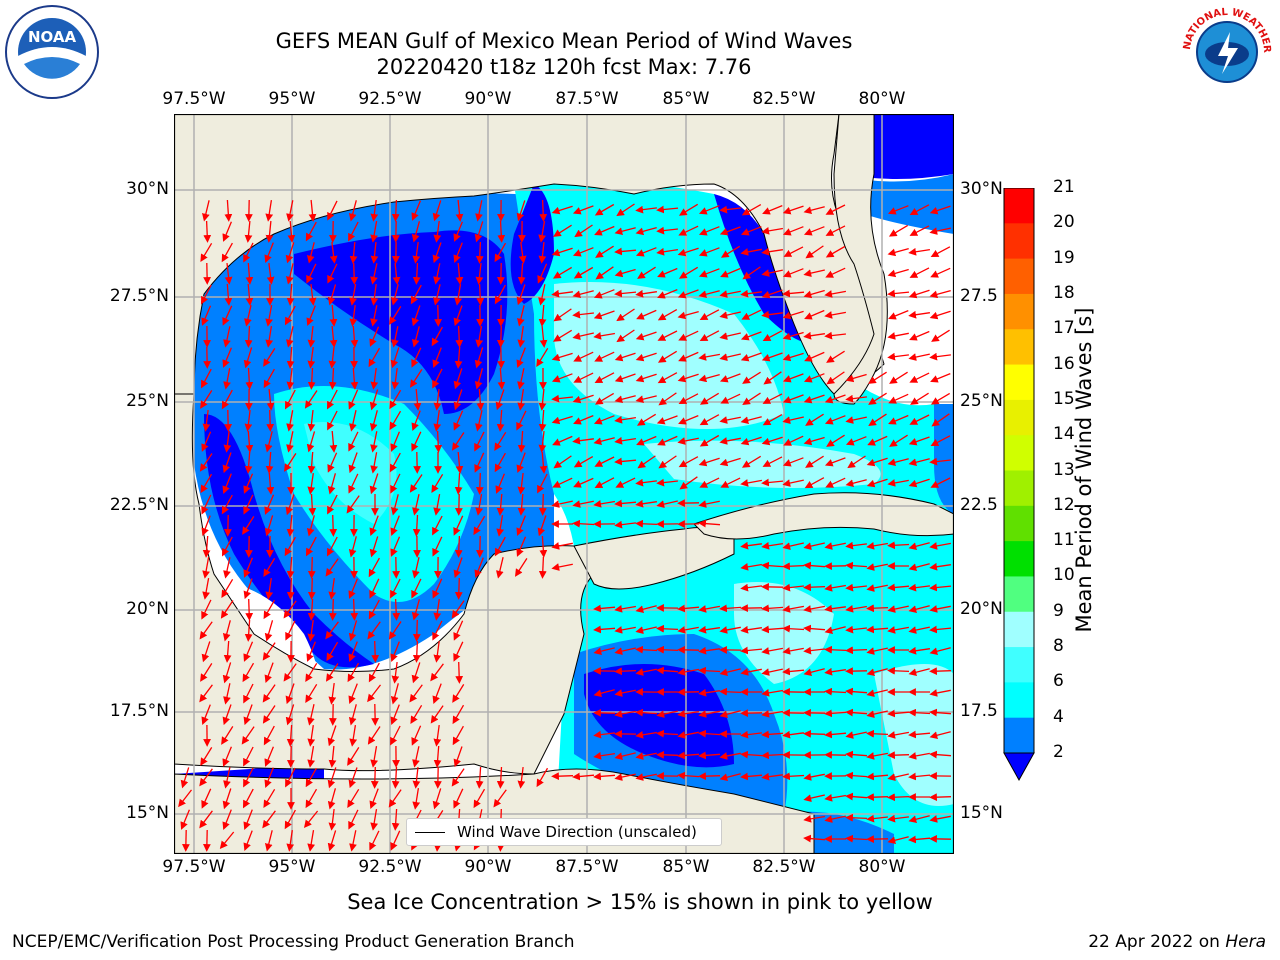 The height and width of the screenshot is (960, 1280). What do you see at coordinates (1245, 942) in the screenshot?
I see `footer-machine: Hera` at bounding box center [1245, 942].